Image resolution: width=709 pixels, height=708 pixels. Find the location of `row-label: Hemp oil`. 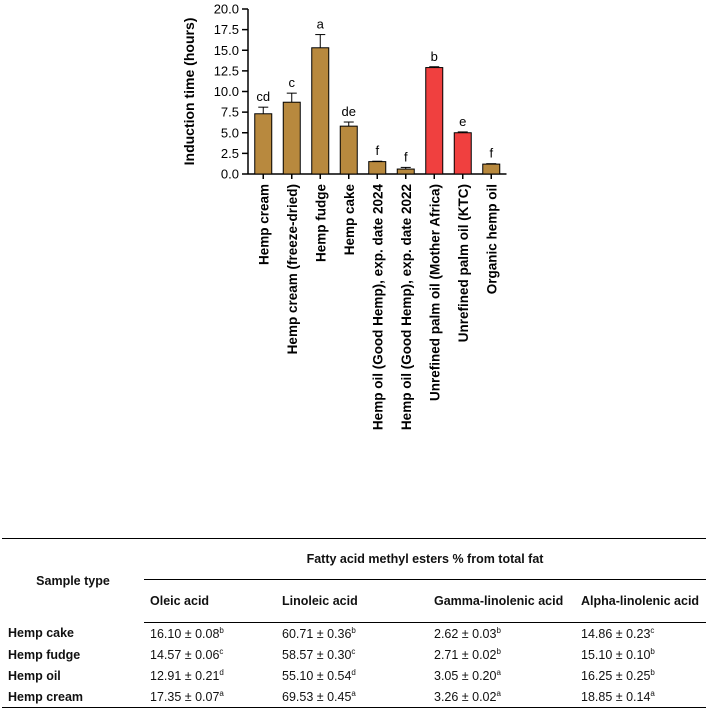

row-label: Hemp oil is located at coordinates (34, 675).